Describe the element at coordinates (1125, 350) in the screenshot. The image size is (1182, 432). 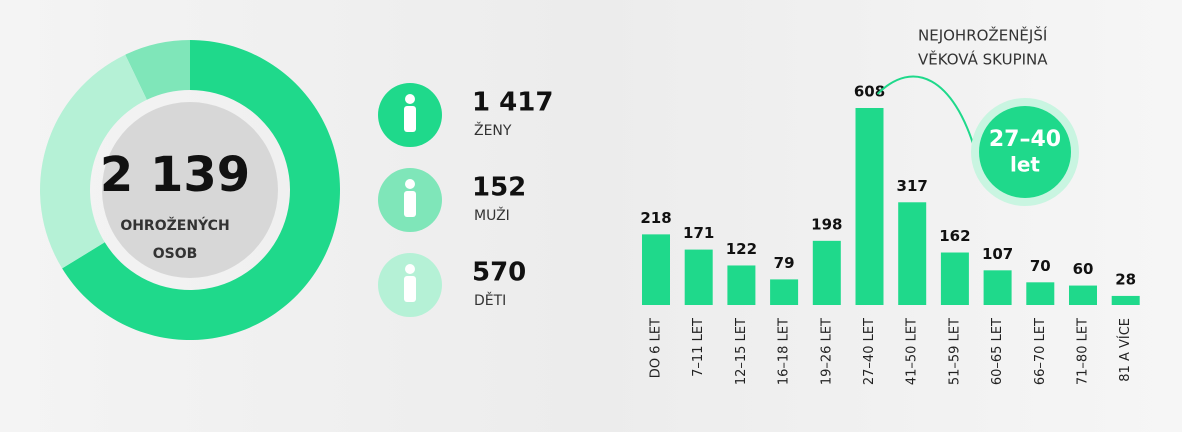
I see `category-label: 81 A VÍCE` at that location.